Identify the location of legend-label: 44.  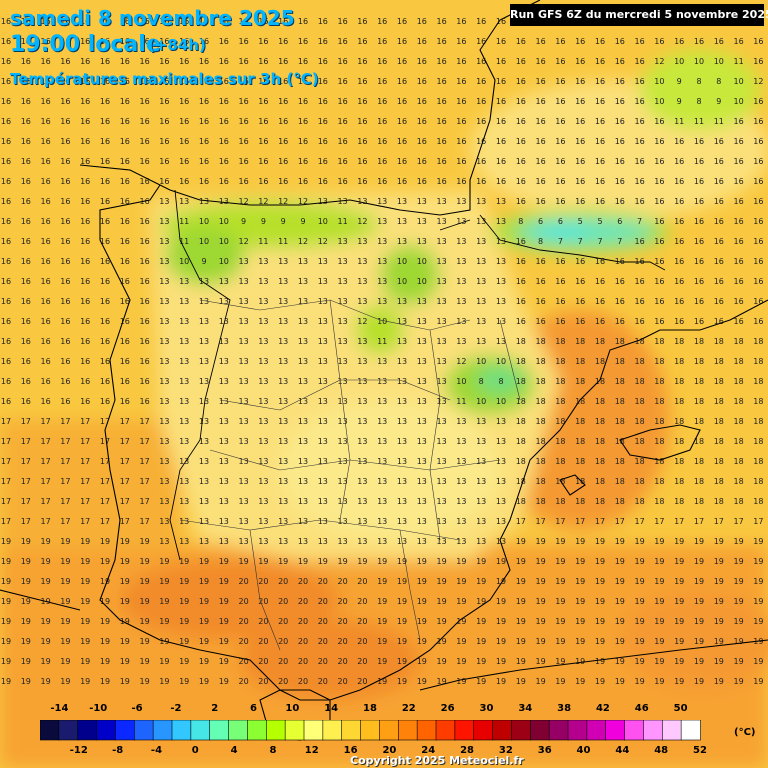
(622, 750).